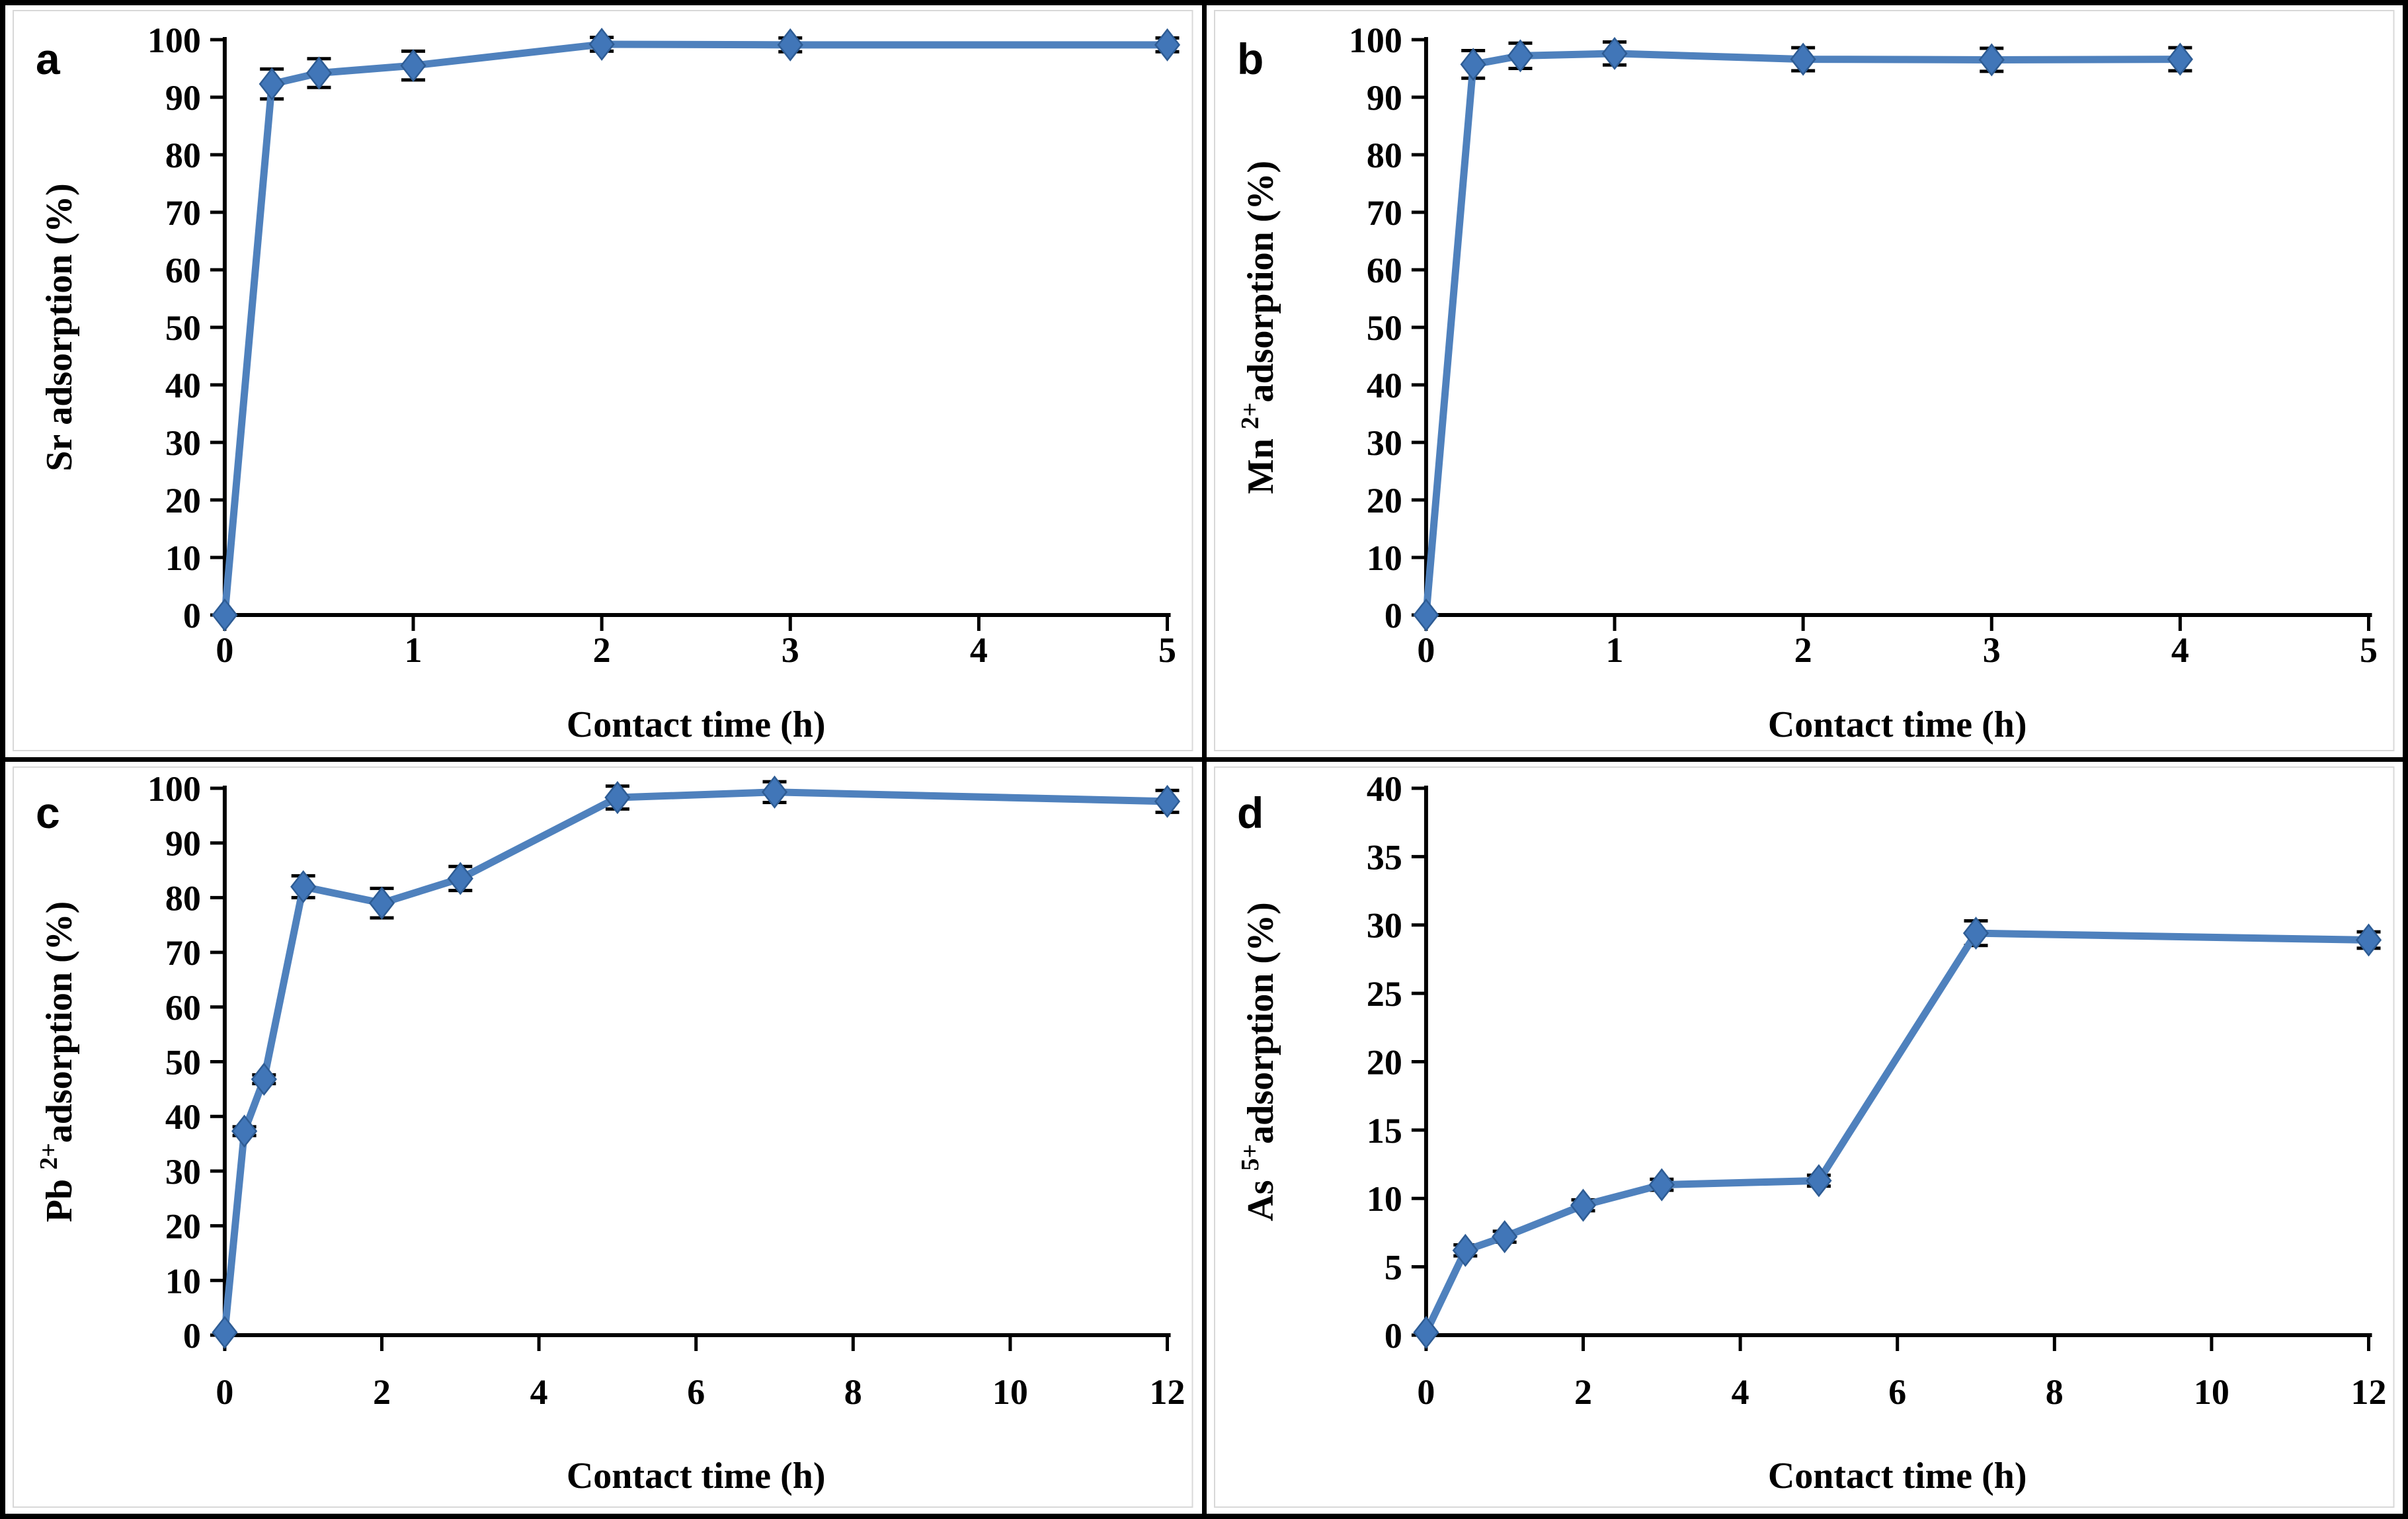  What do you see at coordinates (1384, 857) in the screenshot?
I see `y-tick-label: 35` at bounding box center [1384, 857].